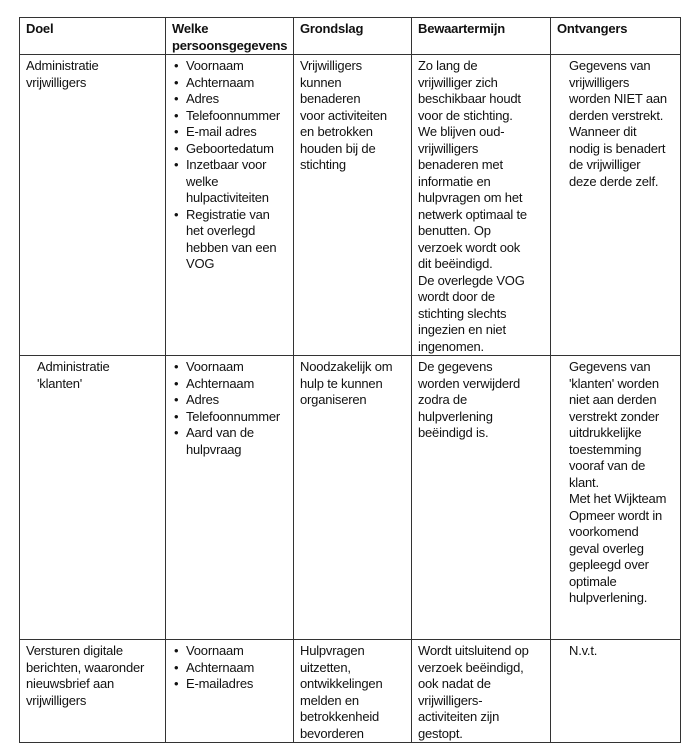 This screenshot has height=752, width=700. Describe the element at coordinates (92, 205) in the screenshot. I see `cell-doel: Administratie vrijwilligers` at that location.